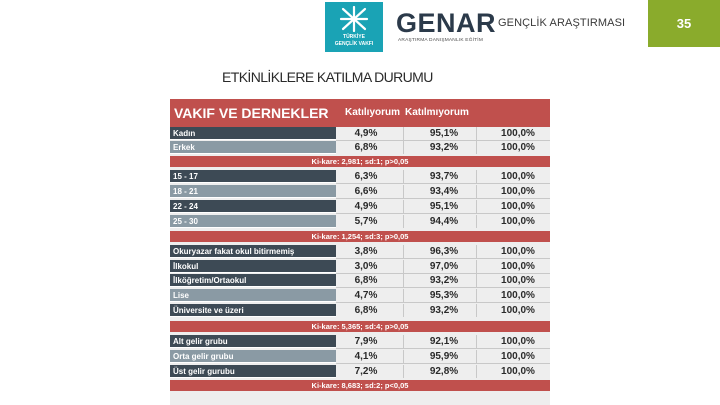 The image size is (720, 405). I want to click on cell-katilmiyorum: 96,3%, so click(444, 251).